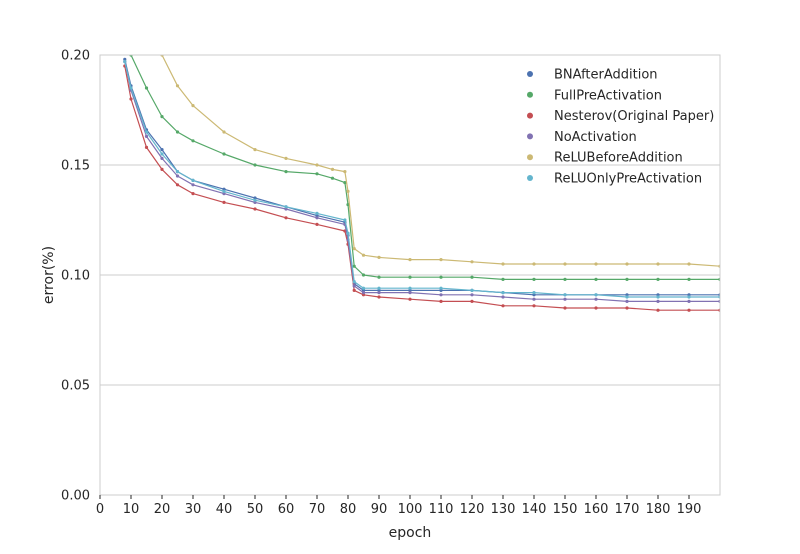  What do you see at coordinates (379, 509) in the screenshot?
I see `x-tick-label: 90` at bounding box center [379, 509].